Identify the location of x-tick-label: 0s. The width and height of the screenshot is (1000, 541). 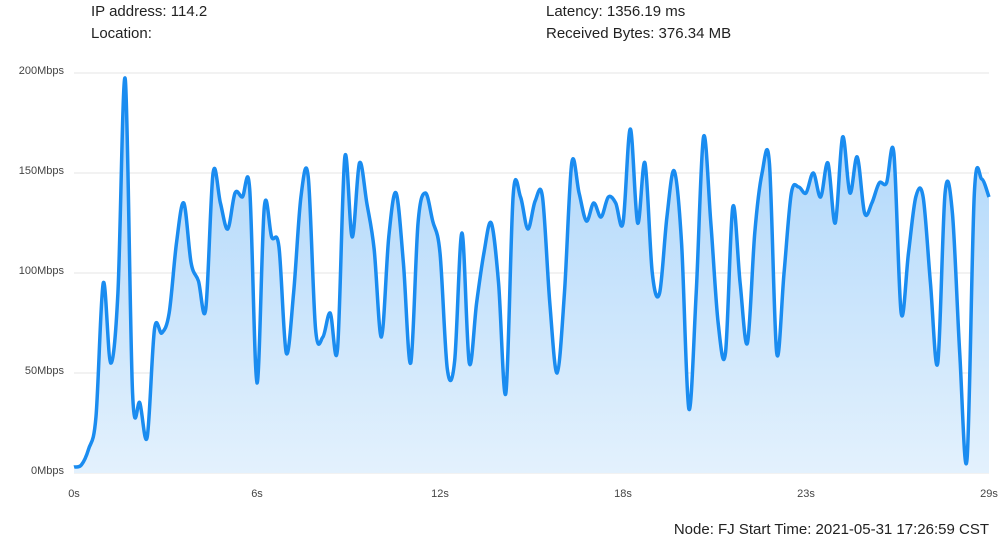
(74, 494).